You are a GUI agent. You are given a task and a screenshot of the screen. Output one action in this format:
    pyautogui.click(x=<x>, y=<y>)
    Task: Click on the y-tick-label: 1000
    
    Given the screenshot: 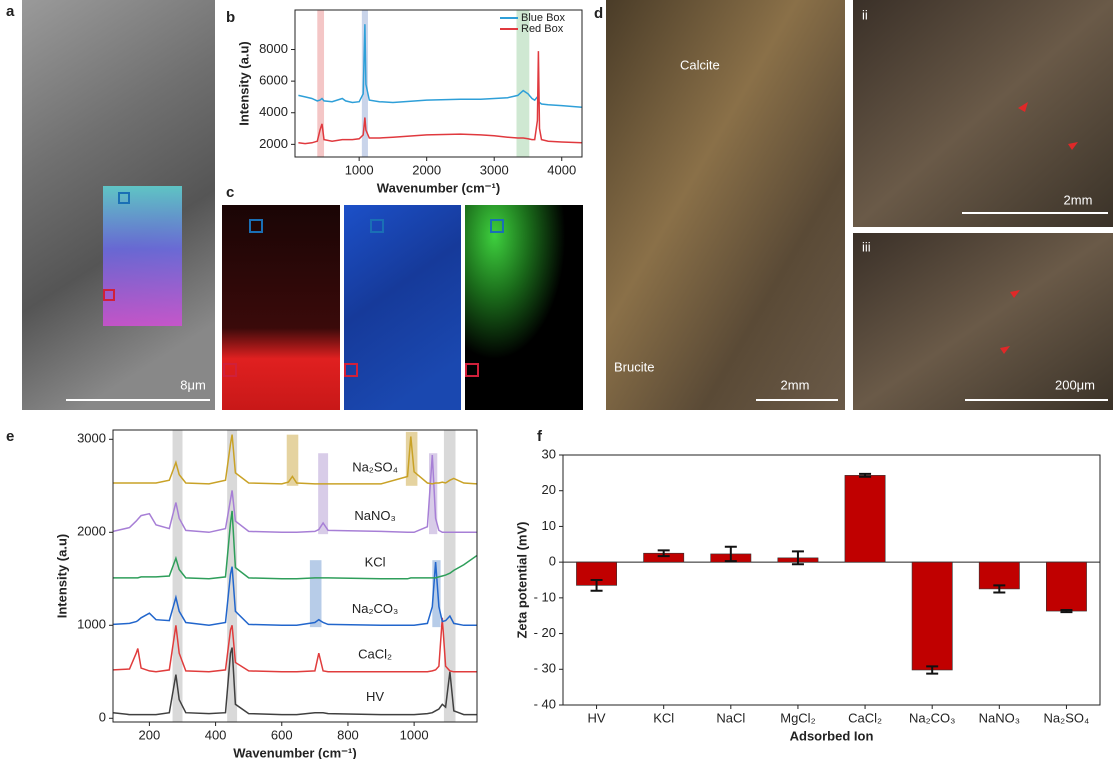 What is the action you would take?
    pyautogui.click(x=91, y=624)
    